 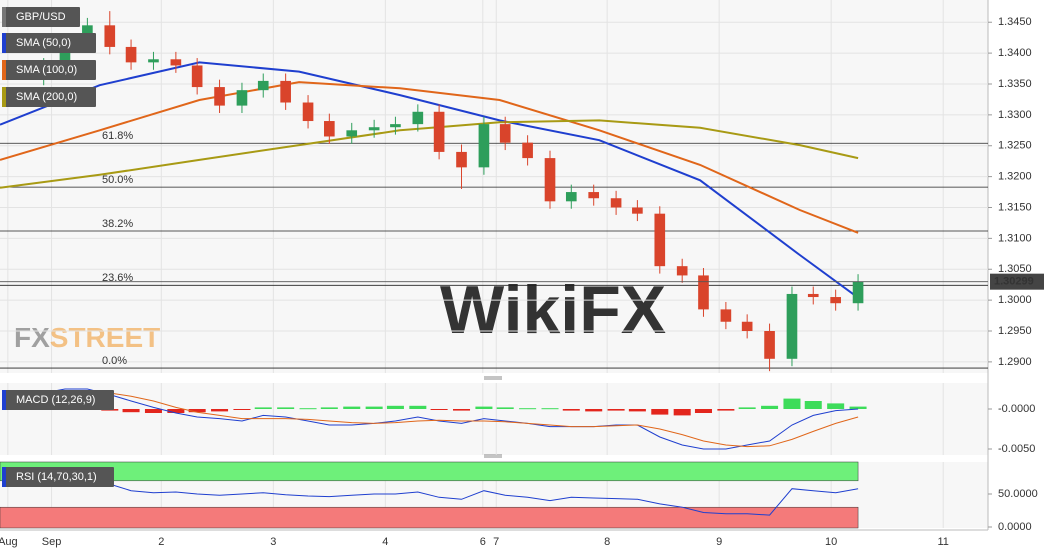 What do you see at coordinates (105, 337) in the screenshot?
I see `brand-part: STREET` at bounding box center [105, 337].